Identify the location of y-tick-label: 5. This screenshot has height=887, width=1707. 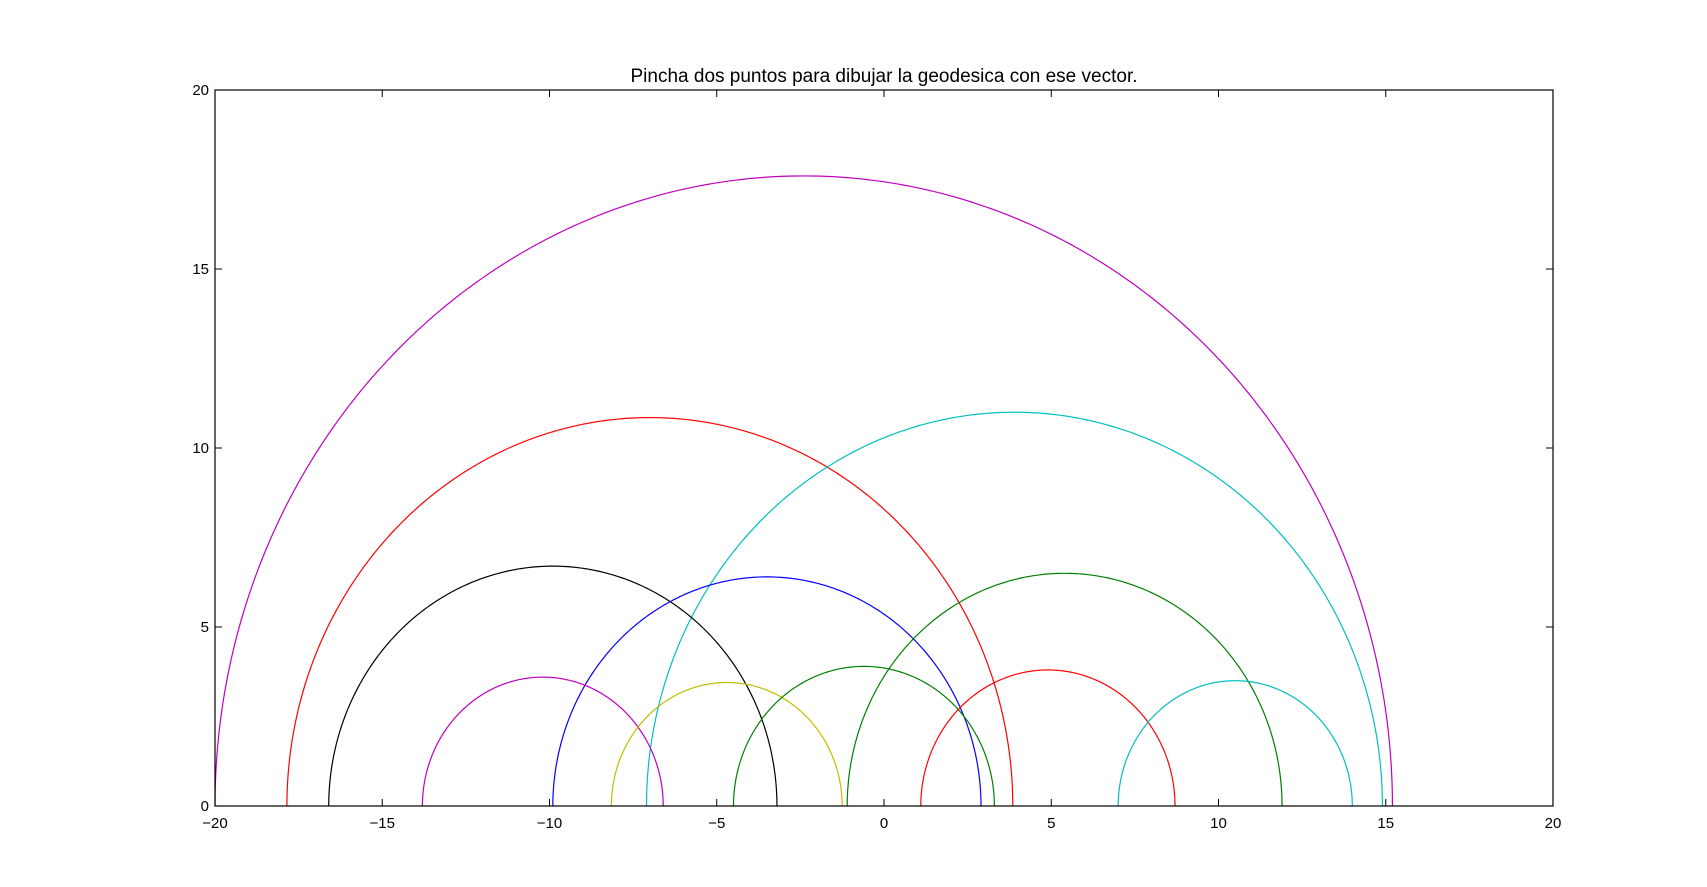
(205, 627).